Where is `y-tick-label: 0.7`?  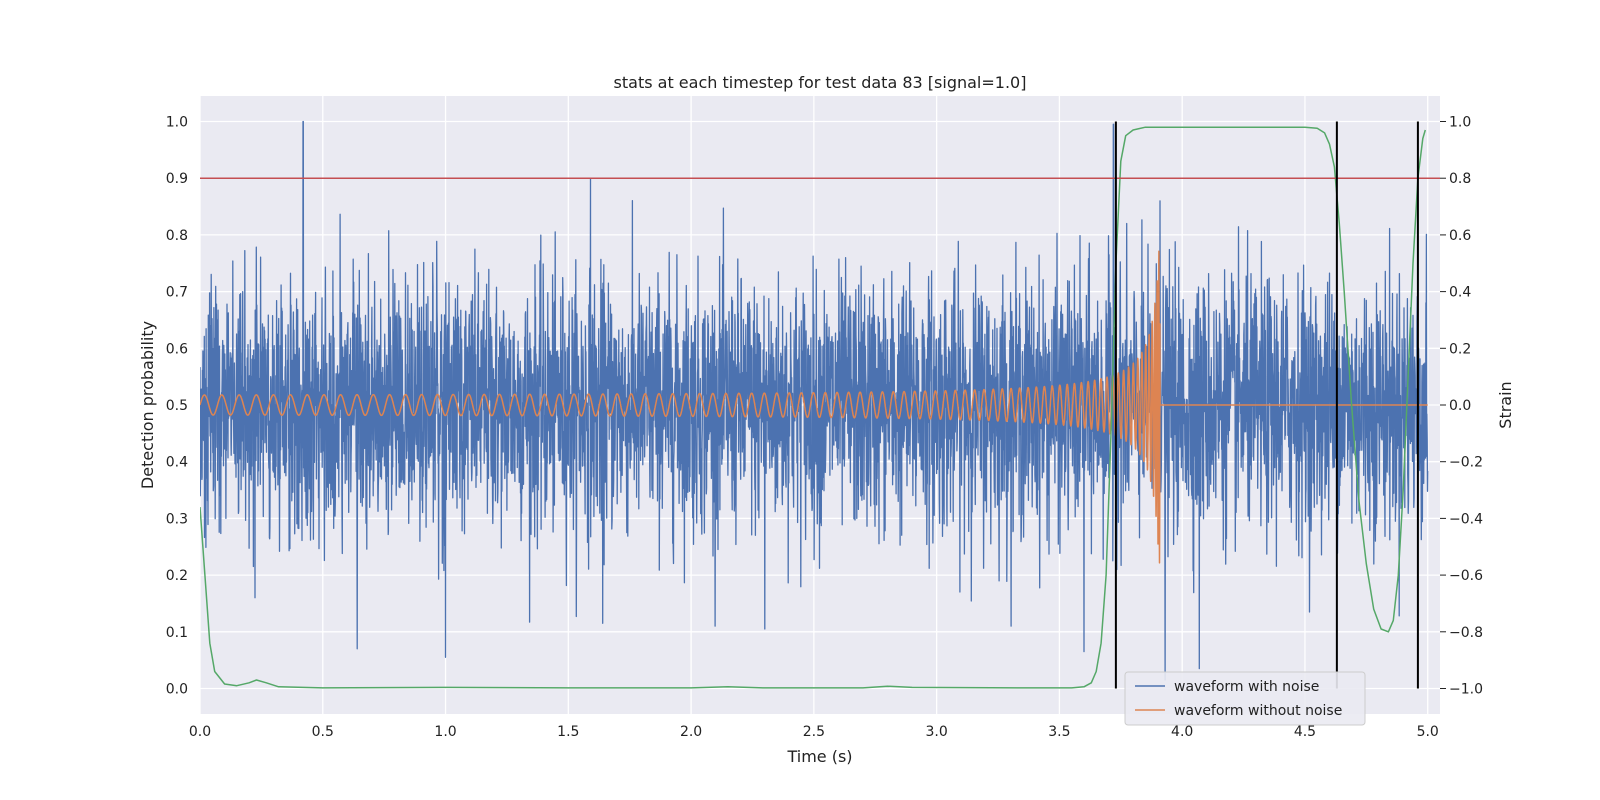 y-tick-label: 0.7 is located at coordinates (177, 293).